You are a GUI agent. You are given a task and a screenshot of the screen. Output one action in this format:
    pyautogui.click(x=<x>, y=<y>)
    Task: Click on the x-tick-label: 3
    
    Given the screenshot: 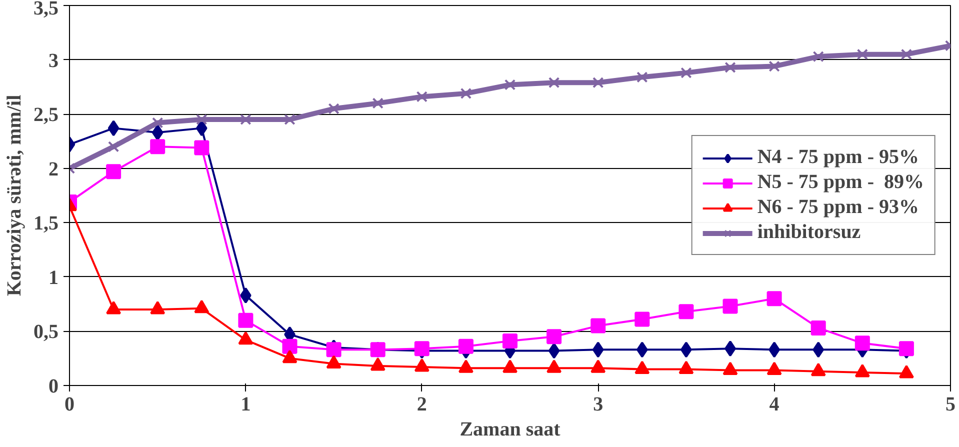 What is the action you would take?
    pyautogui.click(x=598, y=405)
    